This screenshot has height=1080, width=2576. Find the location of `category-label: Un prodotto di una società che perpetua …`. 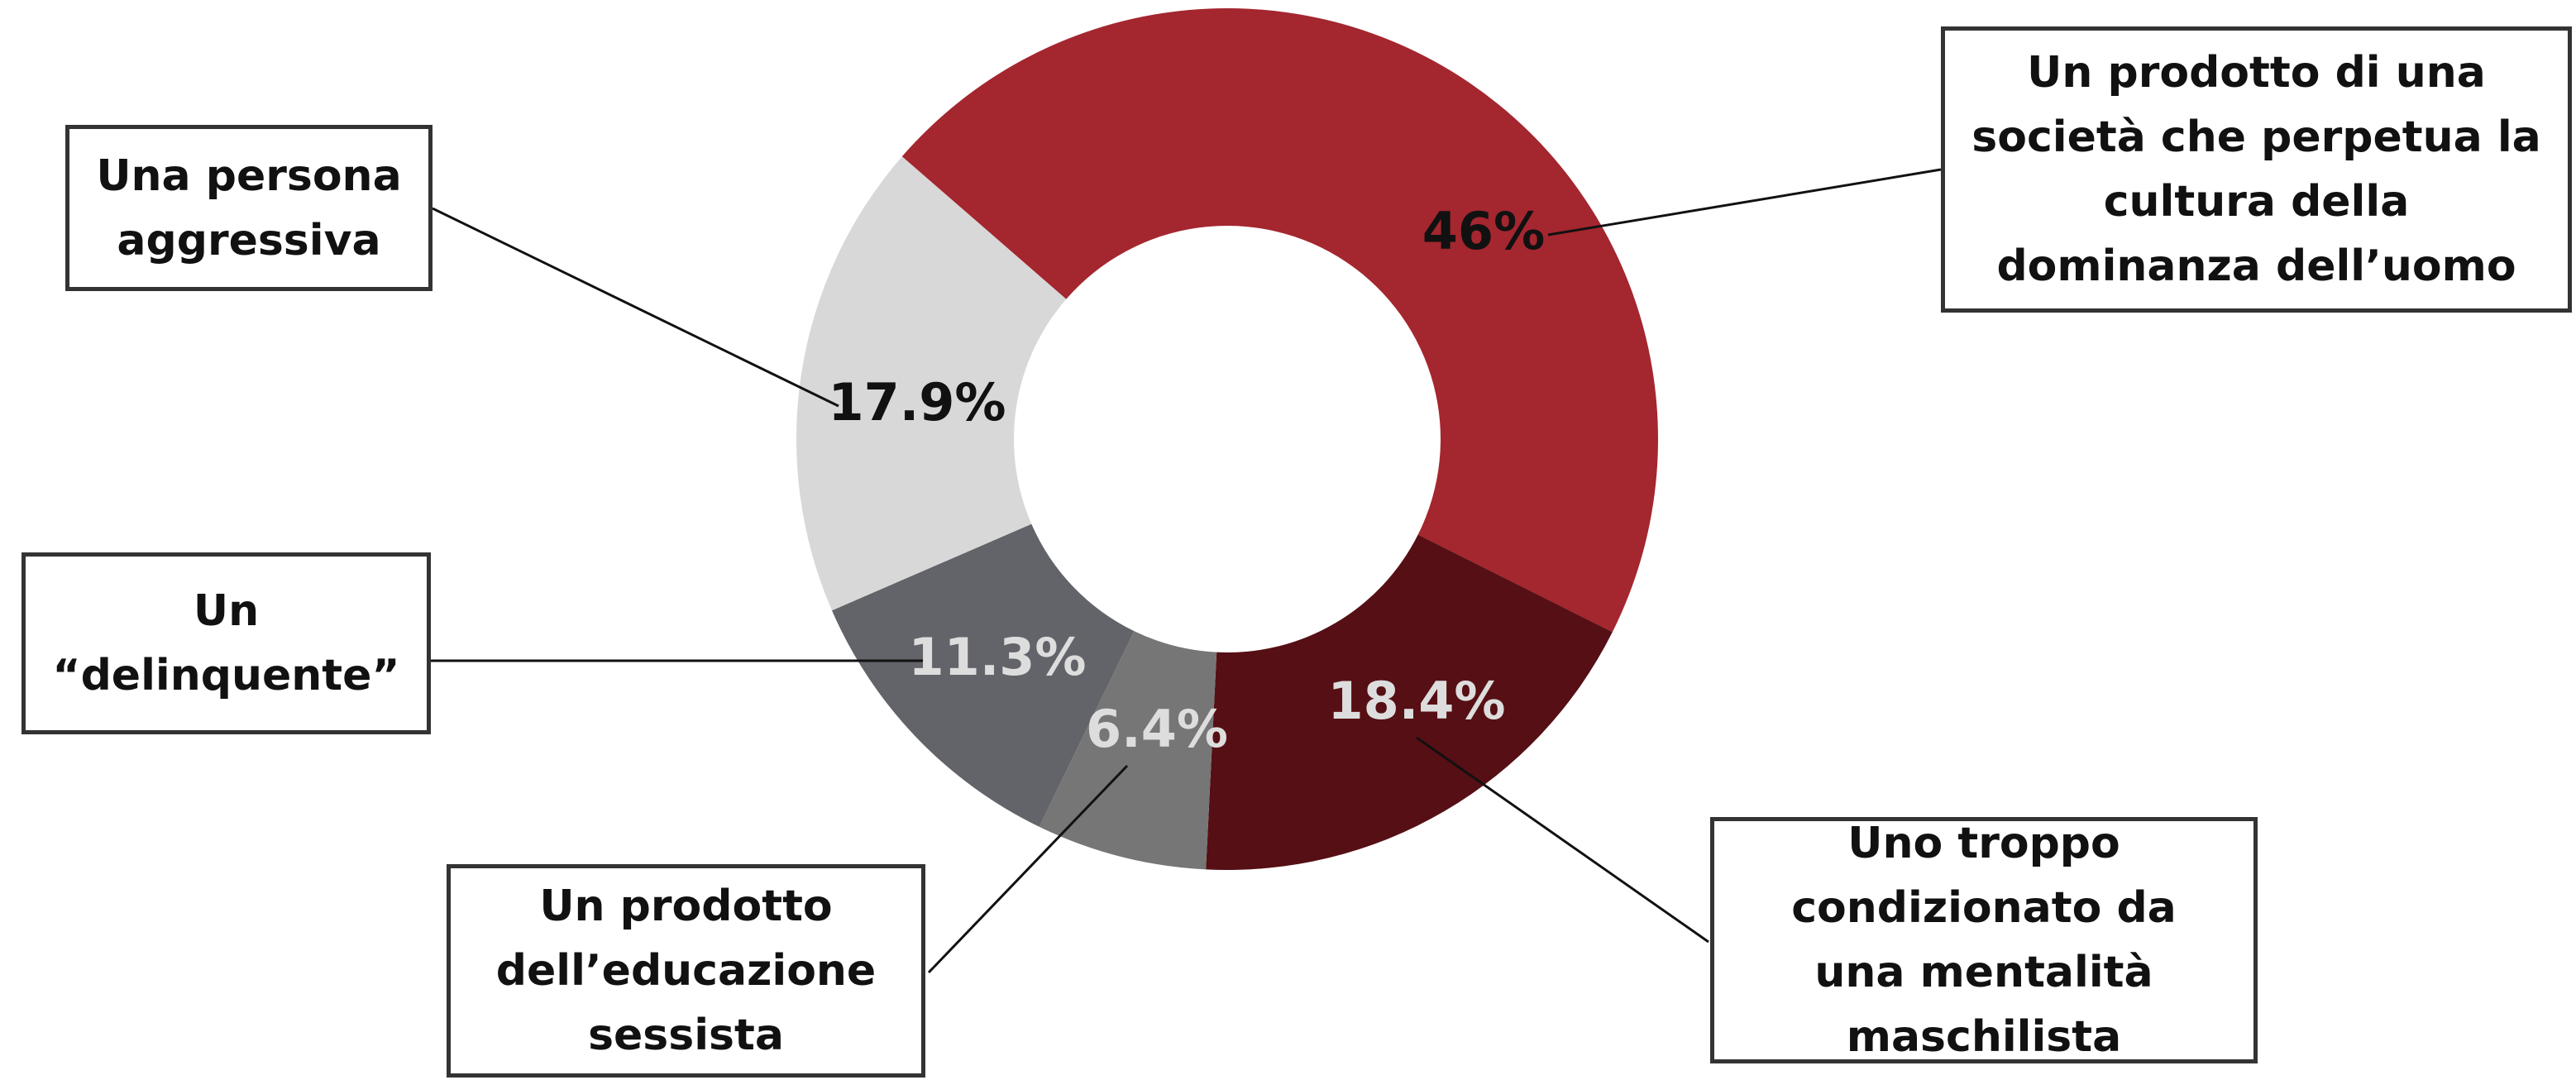

category-label: Un prodotto di una società che perpetua … is located at coordinates (2256, 169).